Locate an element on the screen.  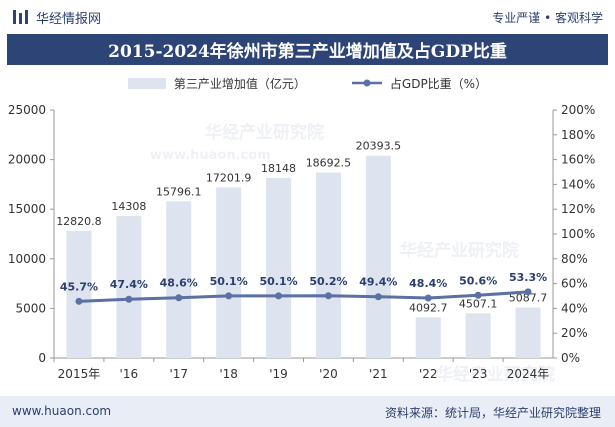
bar-value-label: 12820.8 is located at coordinates (79, 221).